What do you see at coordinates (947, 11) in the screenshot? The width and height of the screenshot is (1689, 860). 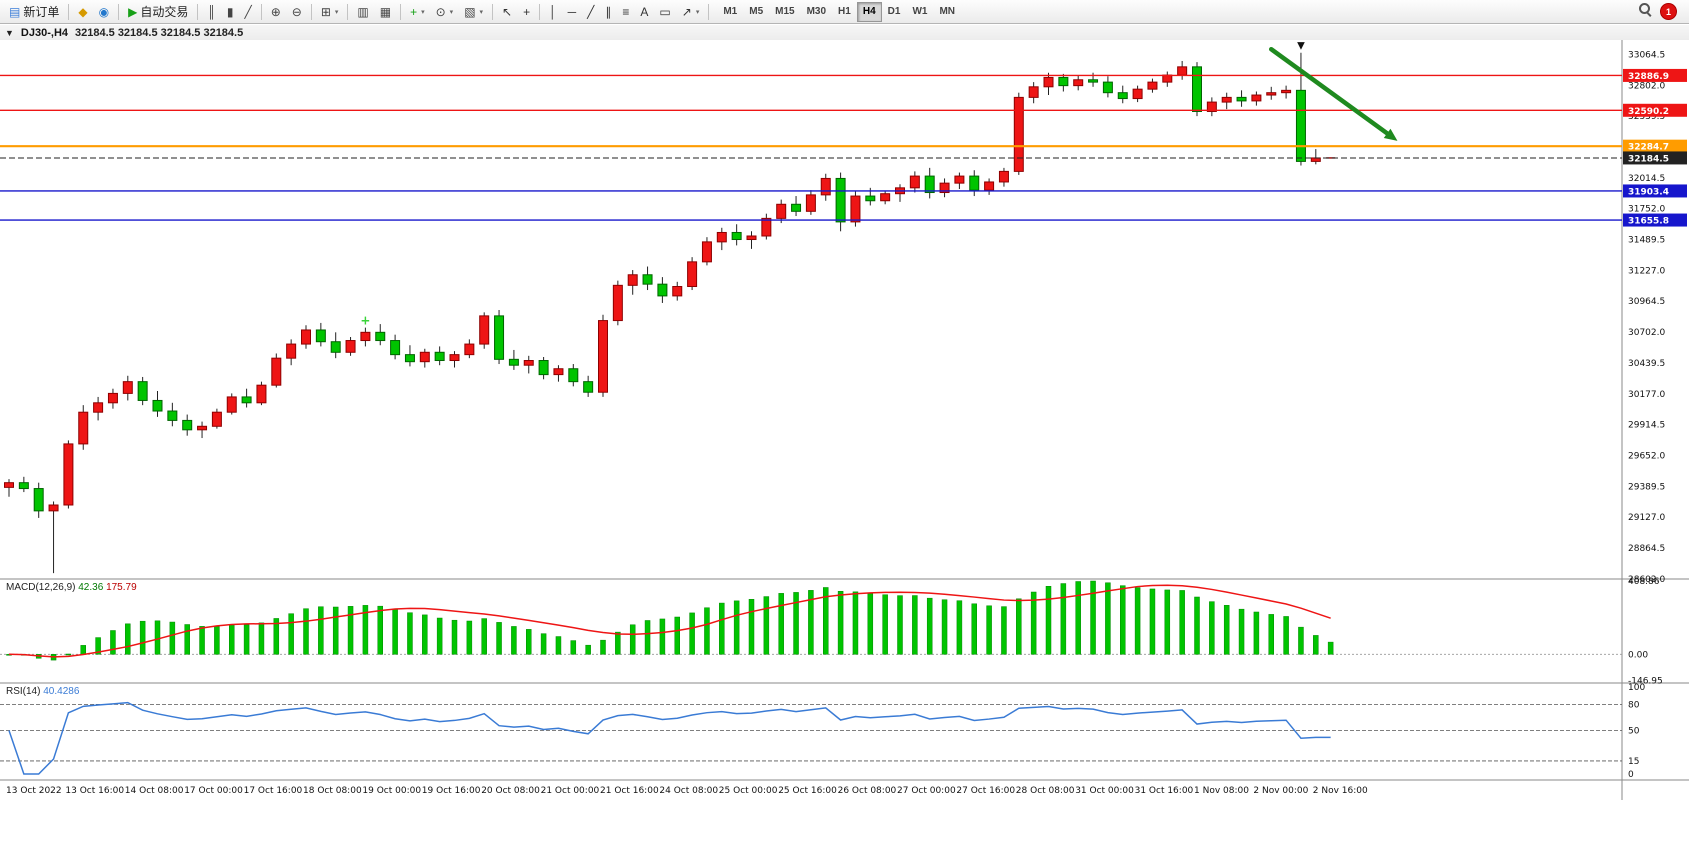 I see `timeframe-button-MN: MN` at bounding box center [947, 11].